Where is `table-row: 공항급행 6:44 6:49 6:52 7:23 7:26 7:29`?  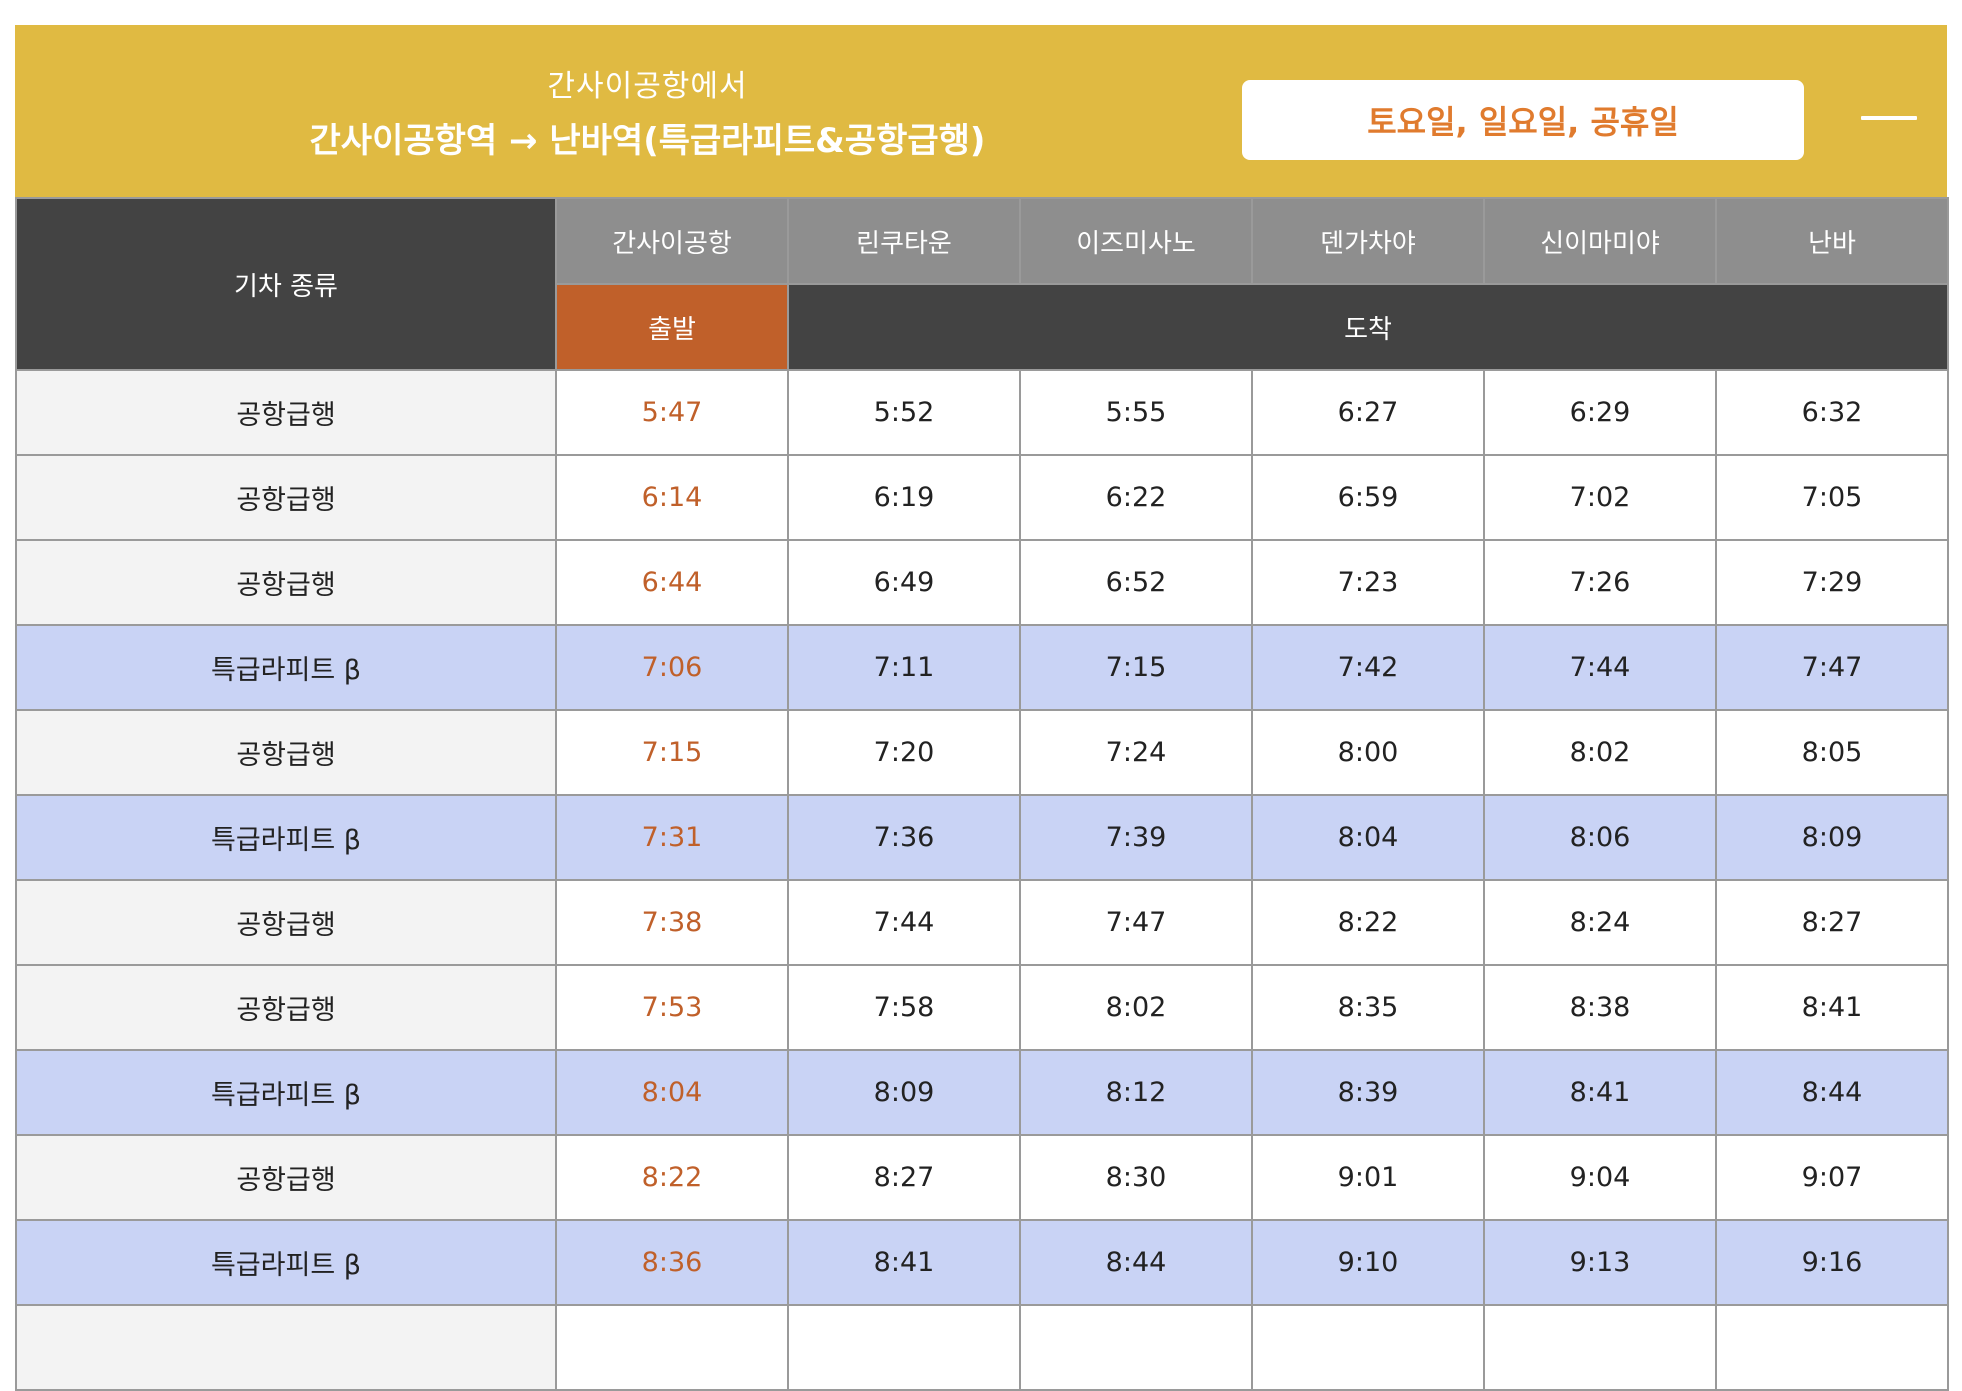
table-row: 공항급행 6:44 6:49 6:52 7:23 7:26 7:29 is located at coordinates (982, 582).